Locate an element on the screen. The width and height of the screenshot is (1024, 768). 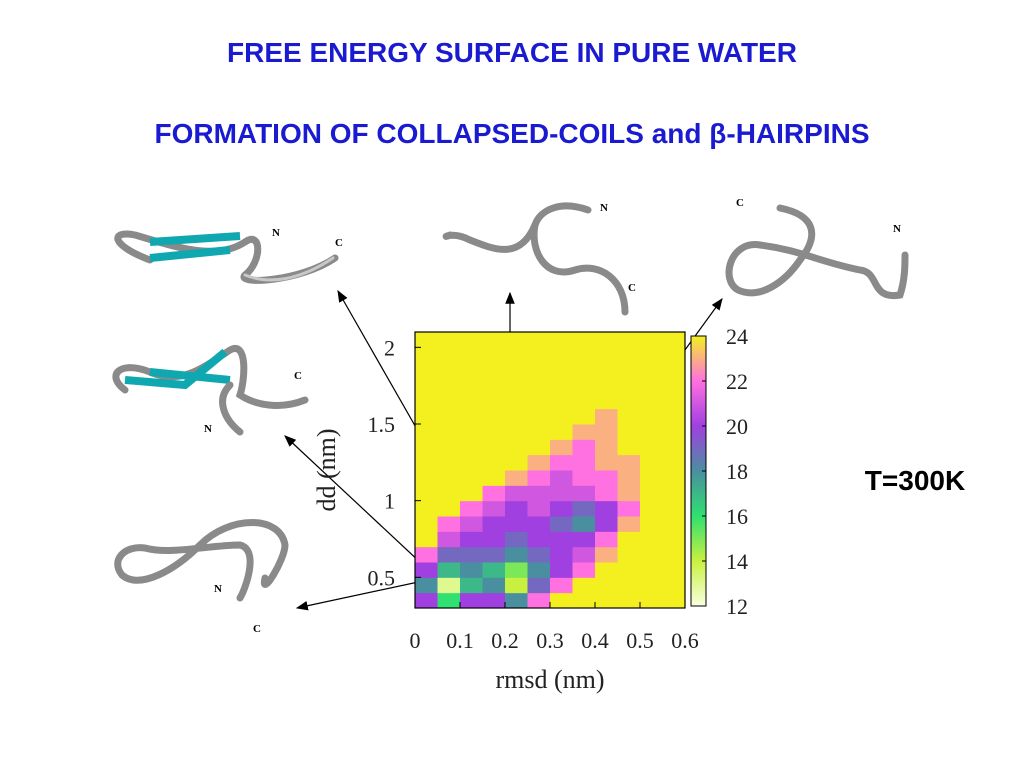
colorbar-tick-label: 24 is located at coordinates (737, 336).